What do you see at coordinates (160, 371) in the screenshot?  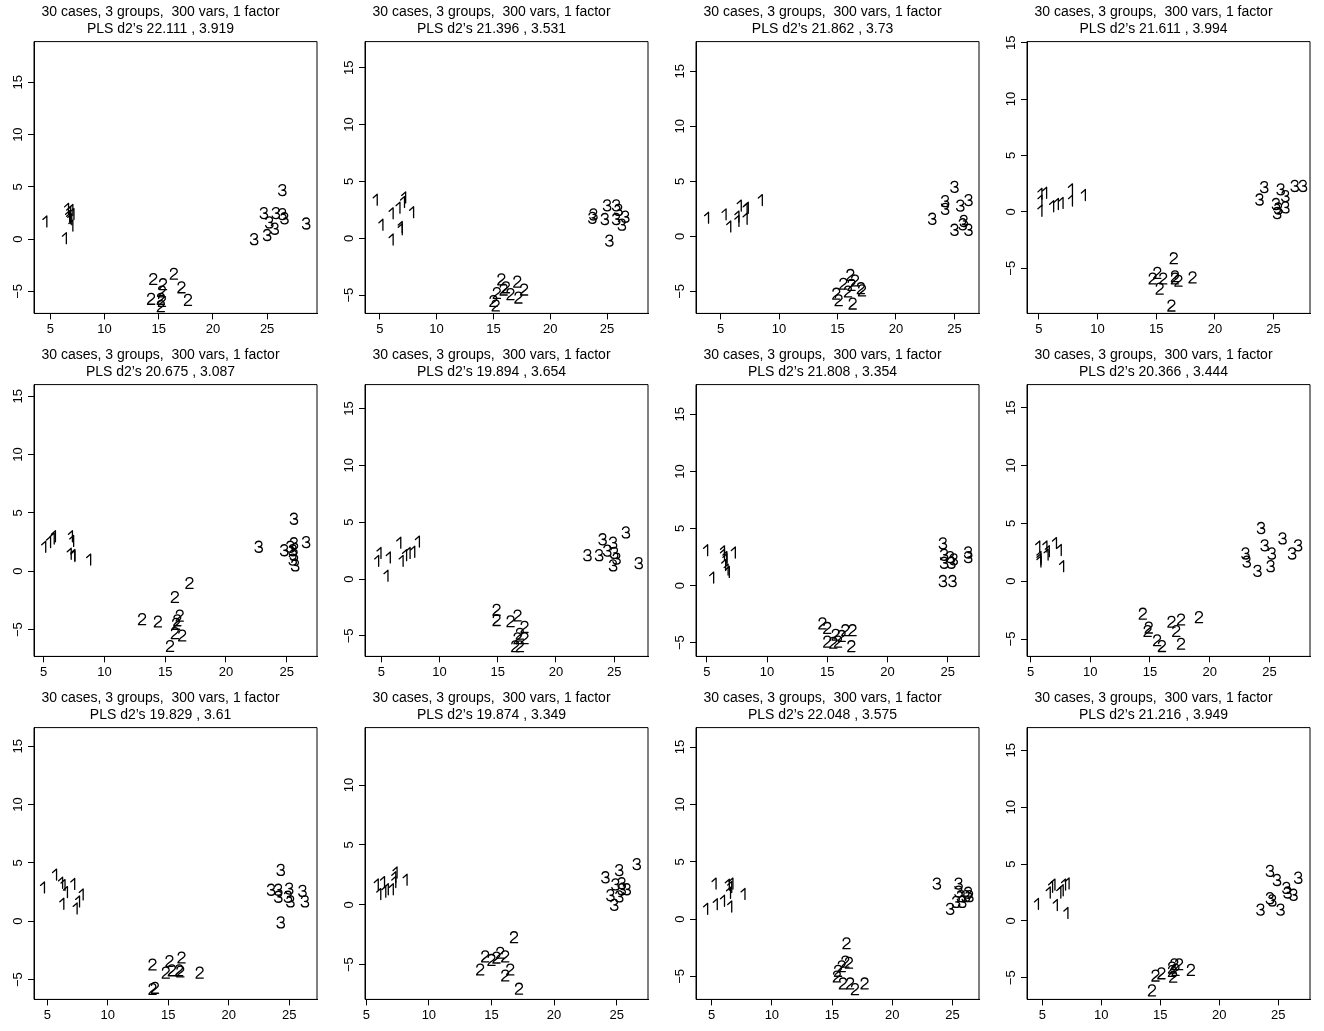 I see `chart-subtitle: PLS d2’s 20.675 , 3.087` at bounding box center [160, 371].